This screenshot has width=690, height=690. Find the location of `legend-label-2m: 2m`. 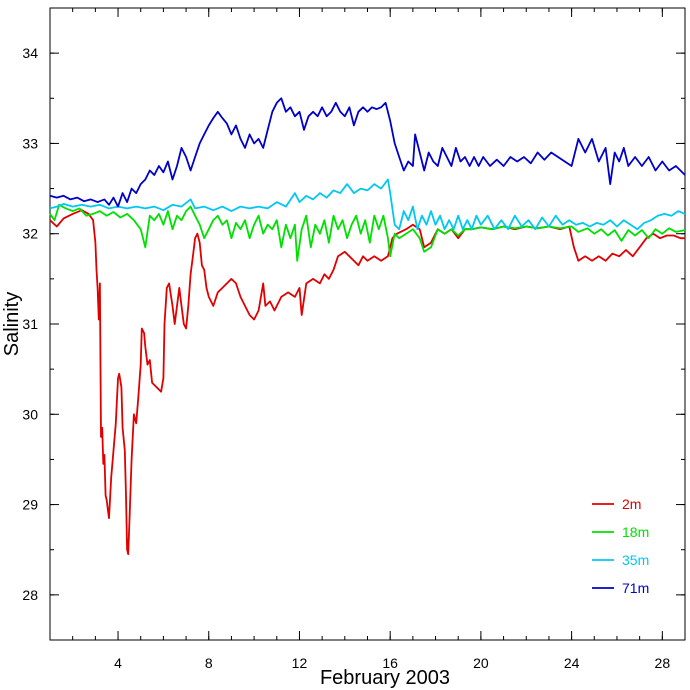

legend-label-2m: 2m is located at coordinates (631, 504).